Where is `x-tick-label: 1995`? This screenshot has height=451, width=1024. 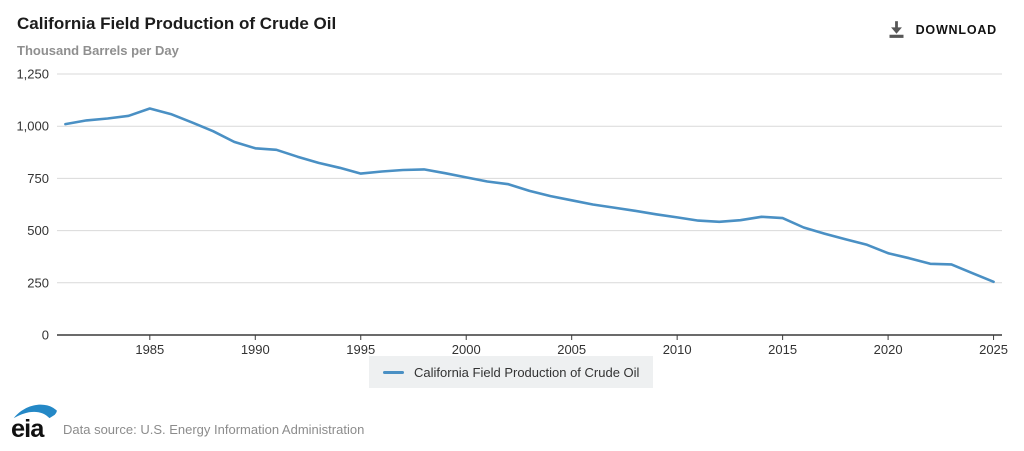
x-tick-label: 1995 is located at coordinates (360, 349).